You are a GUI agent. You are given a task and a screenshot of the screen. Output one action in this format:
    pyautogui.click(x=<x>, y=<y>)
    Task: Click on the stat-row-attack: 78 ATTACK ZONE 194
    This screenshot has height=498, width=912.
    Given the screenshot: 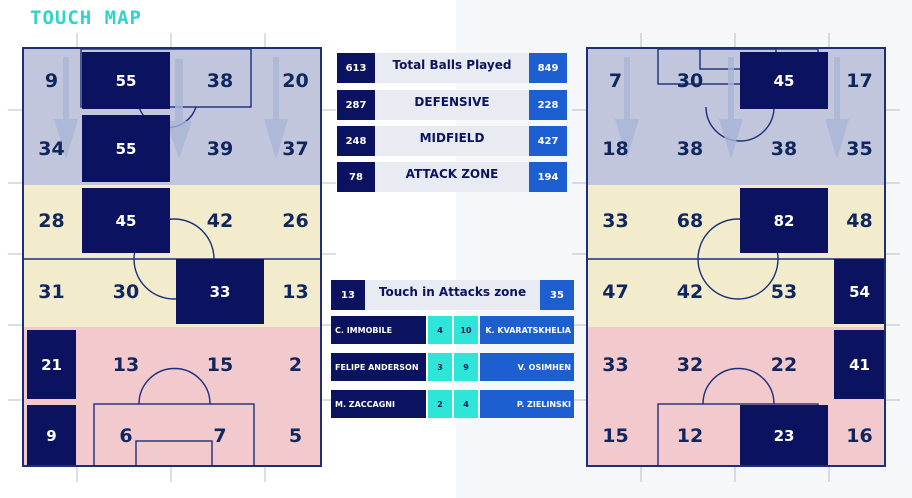 What is the action you would take?
    pyautogui.click(x=452, y=177)
    